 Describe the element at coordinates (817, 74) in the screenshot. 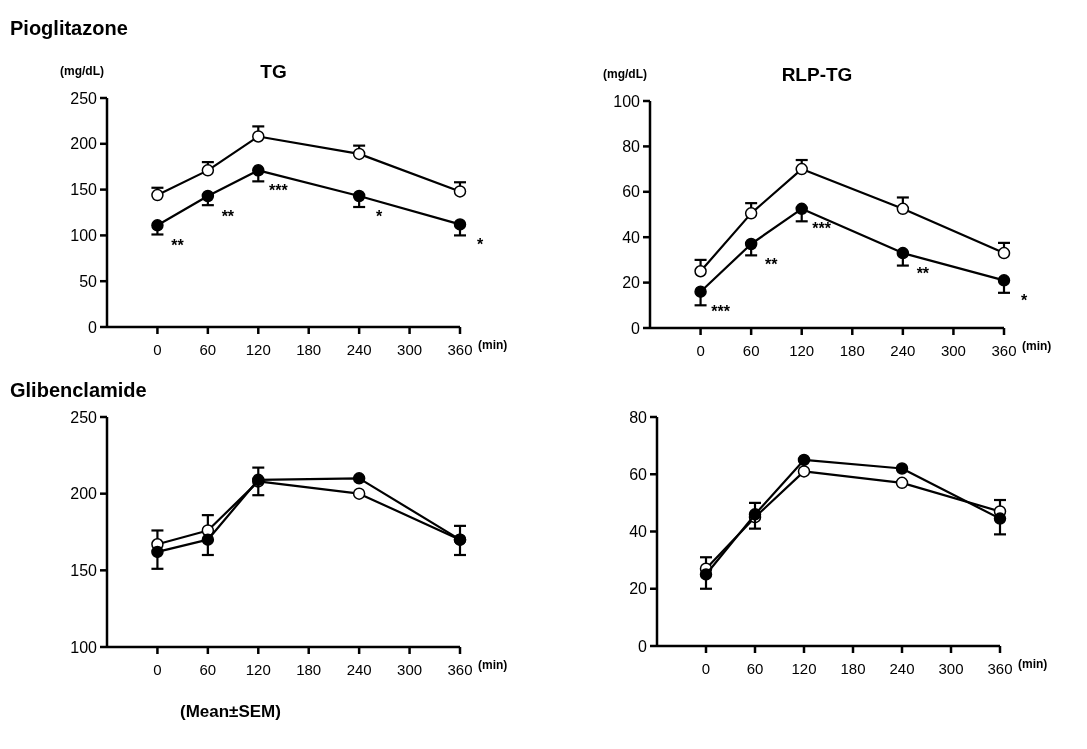

I see `chart-title: RLP-TG` at that location.